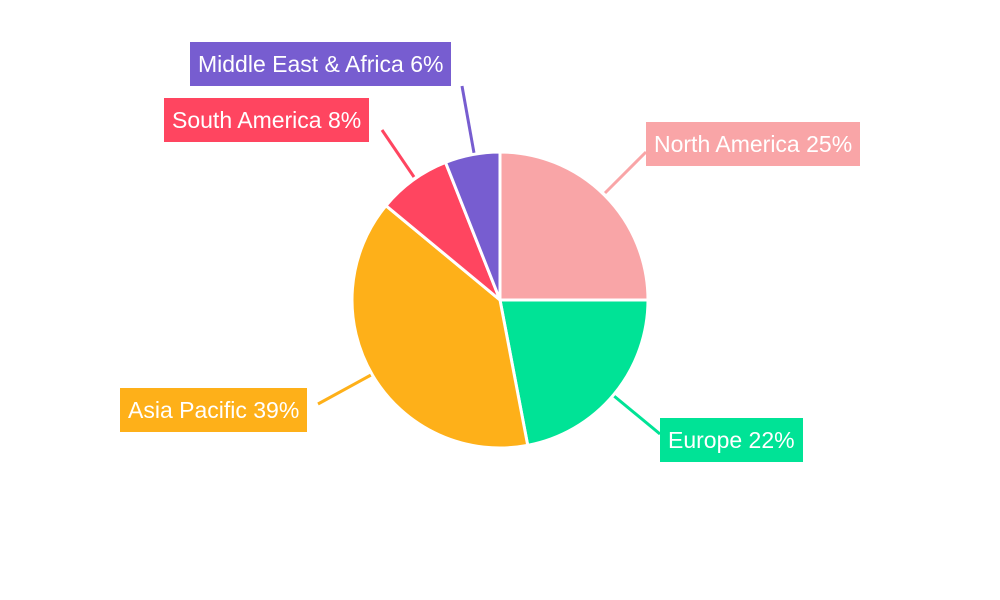 The image size is (1000, 600). Describe the element at coordinates (574, 373) in the screenshot. I see `pie-slice-europe` at that location.